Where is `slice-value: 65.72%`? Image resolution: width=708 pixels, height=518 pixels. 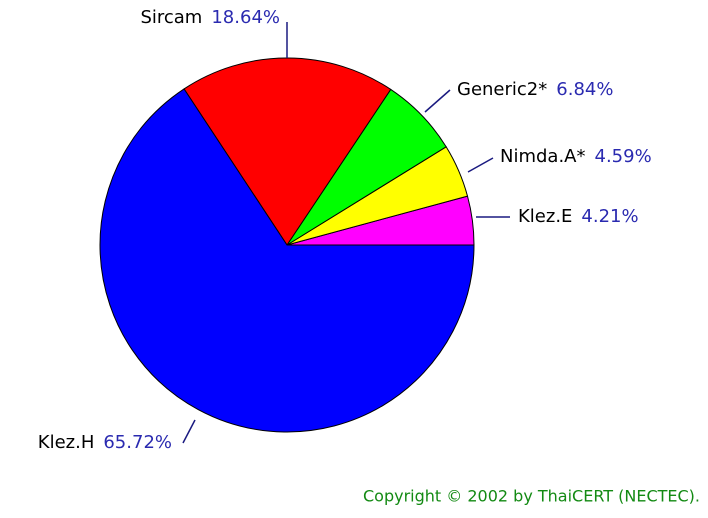 slice-value: 65.72% is located at coordinates (137, 442).